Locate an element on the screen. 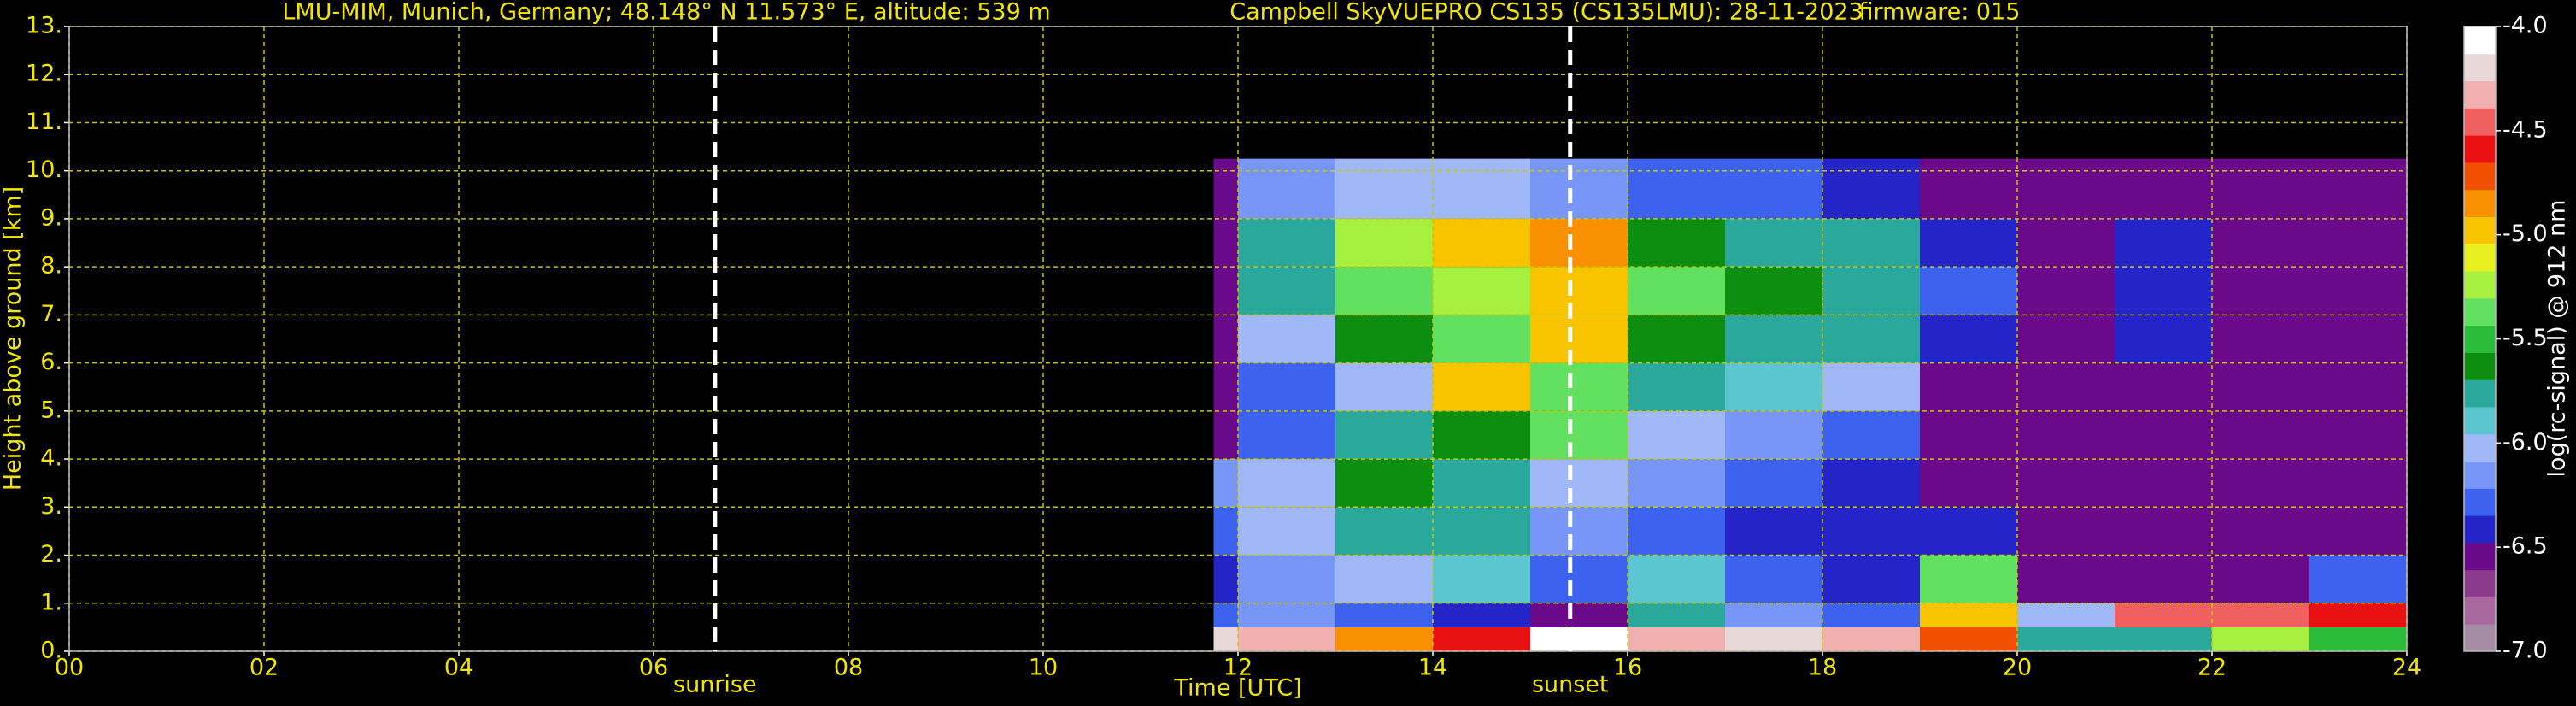 This screenshot has width=2576, height=706. x-tick-label: 00 is located at coordinates (69, 668).